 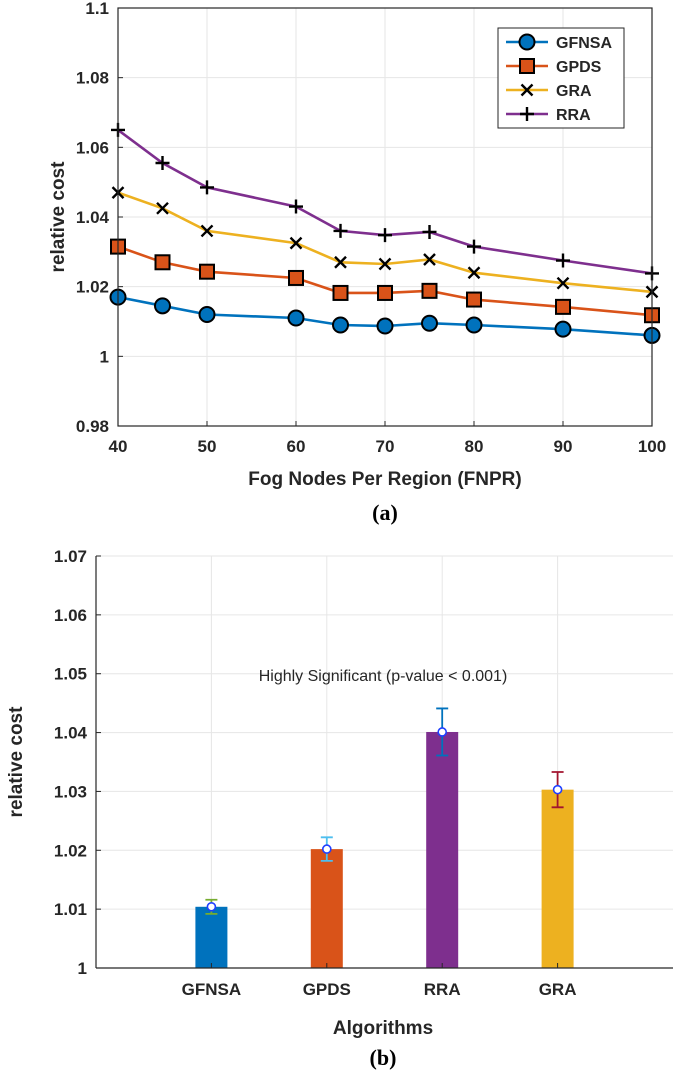 I want to click on bar-rra, so click(x=442, y=849).